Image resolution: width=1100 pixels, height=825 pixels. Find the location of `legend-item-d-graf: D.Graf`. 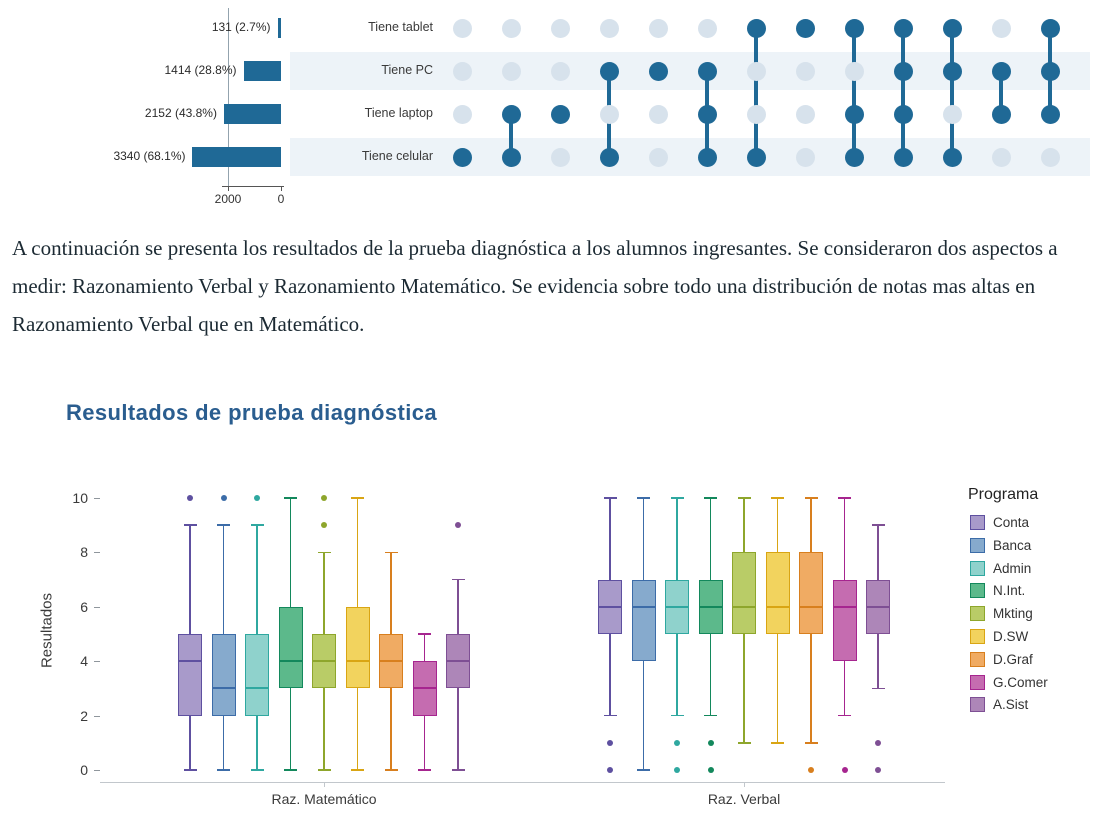

legend-item-d-graf: D.Graf is located at coordinates (1032, 660).